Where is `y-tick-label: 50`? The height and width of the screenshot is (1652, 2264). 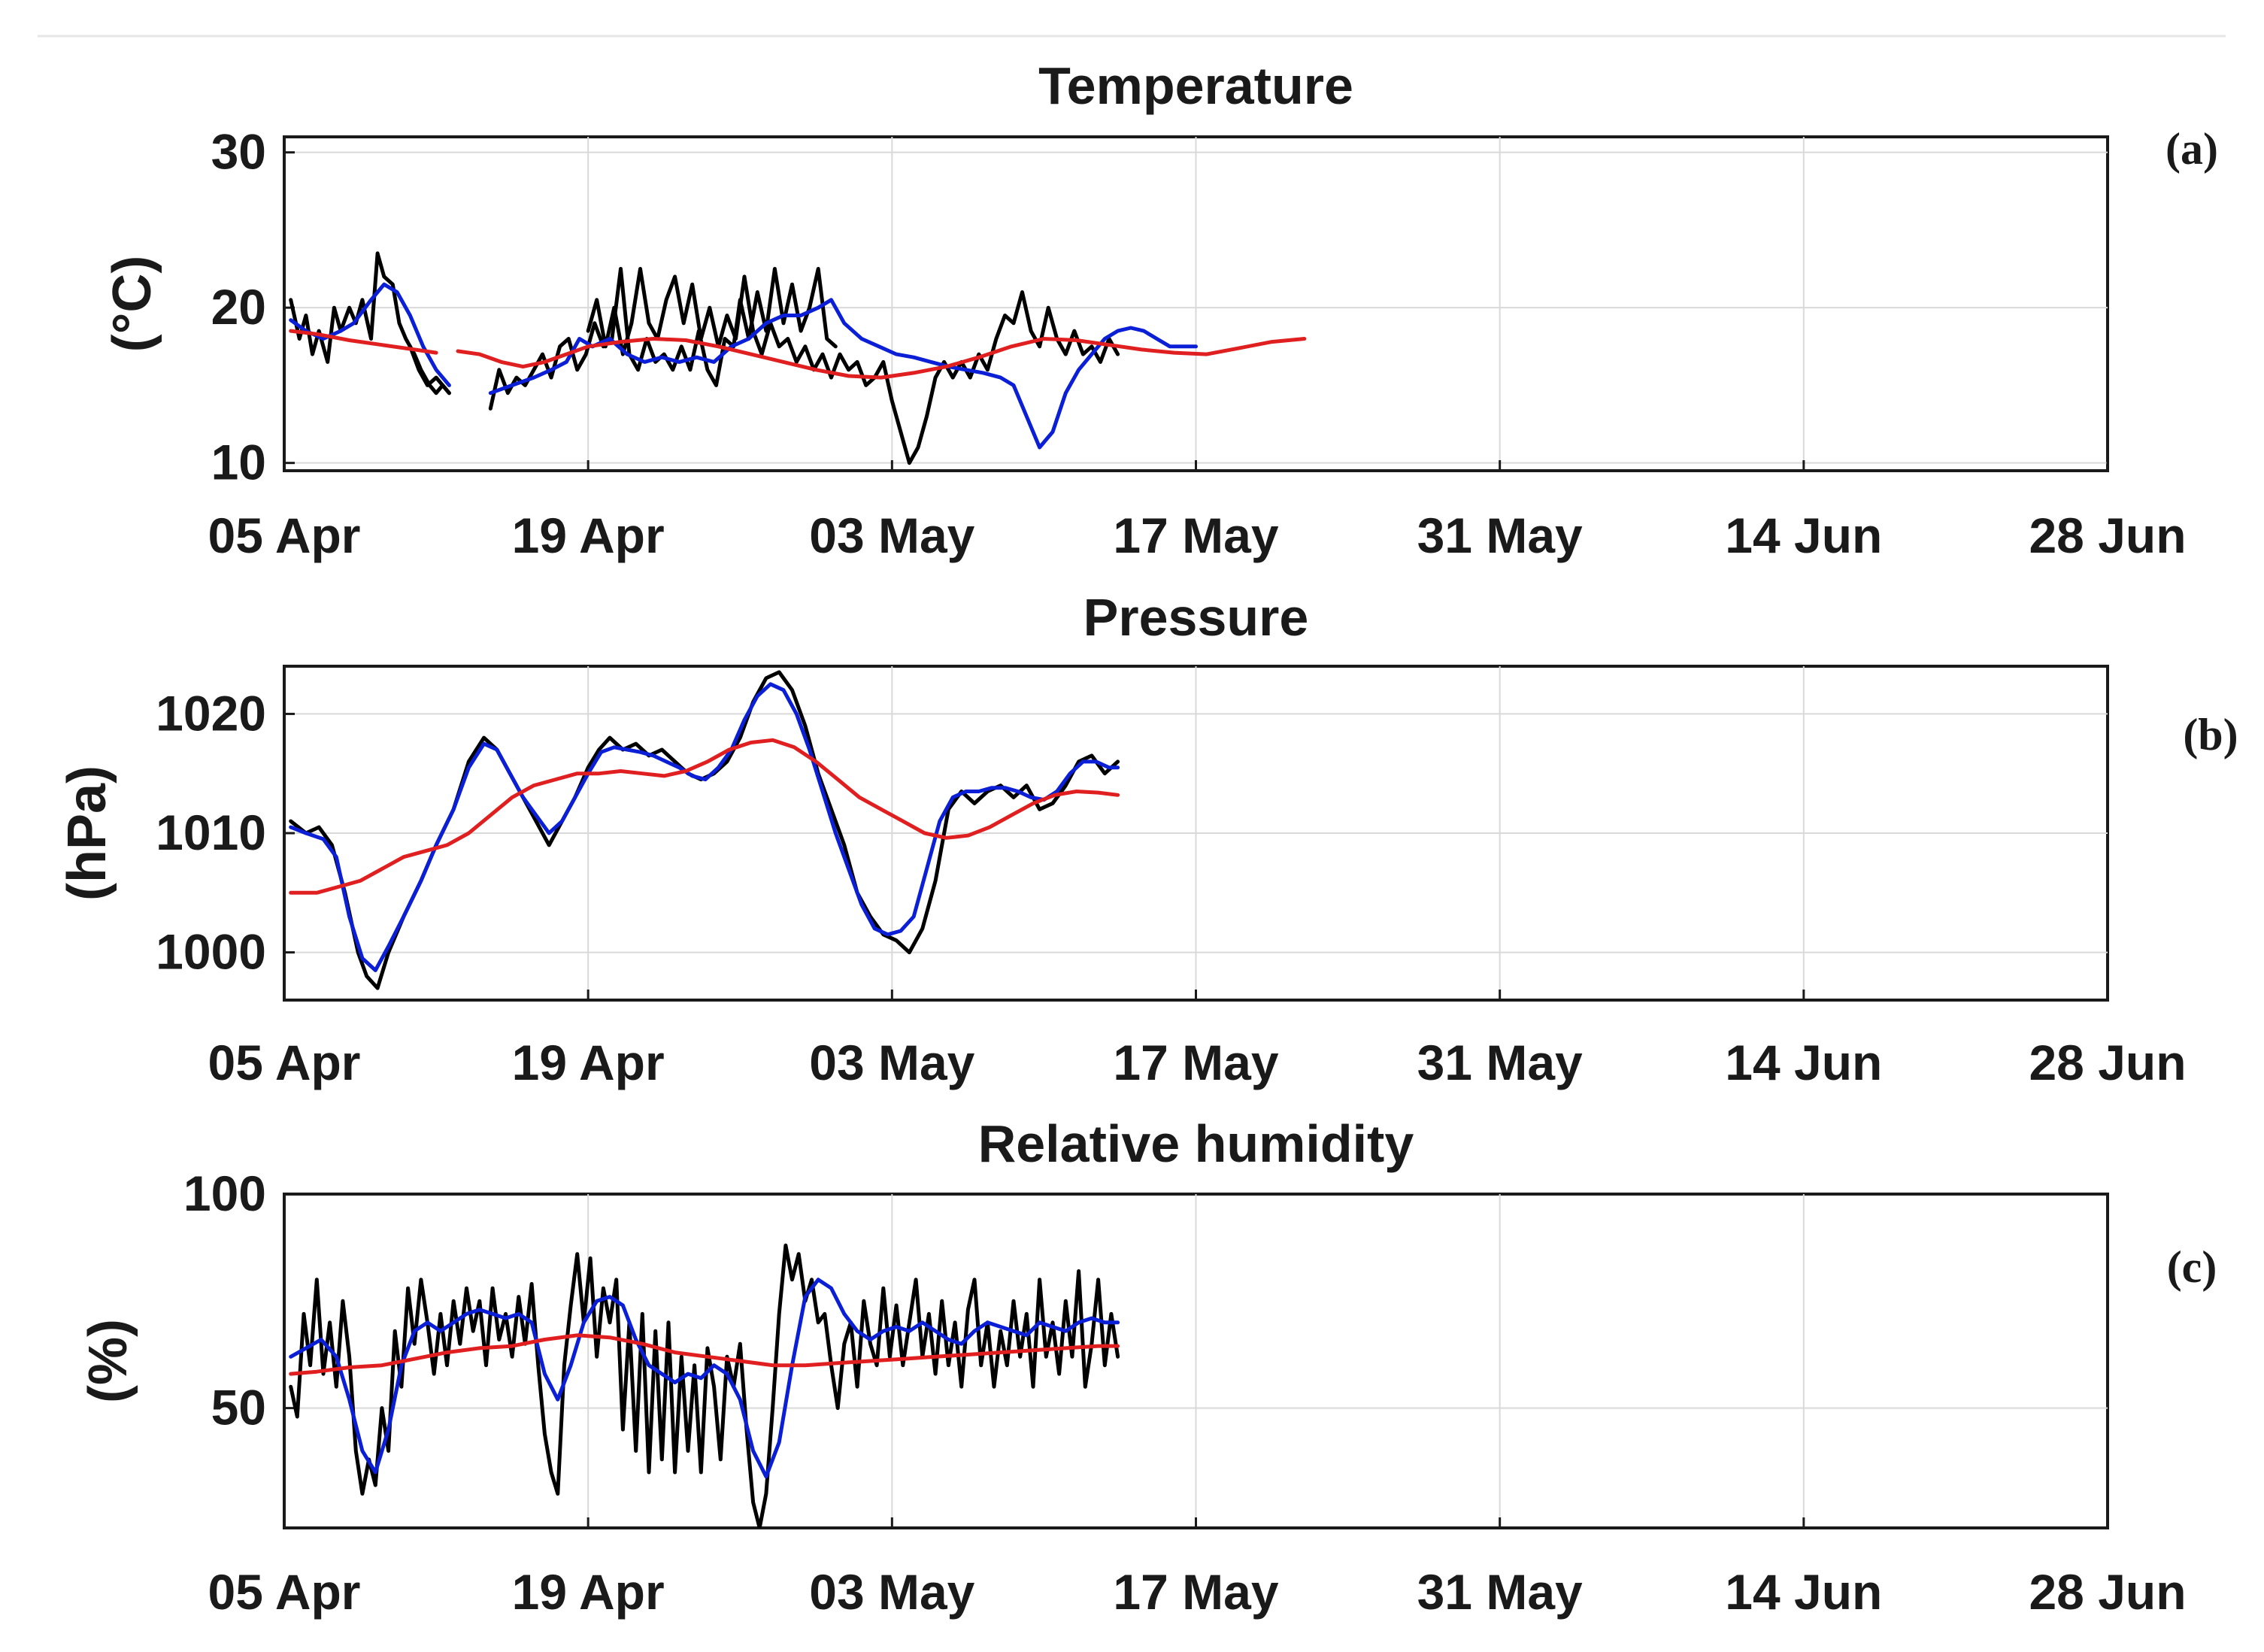
y-tick-label: 50 is located at coordinates (238, 1407).